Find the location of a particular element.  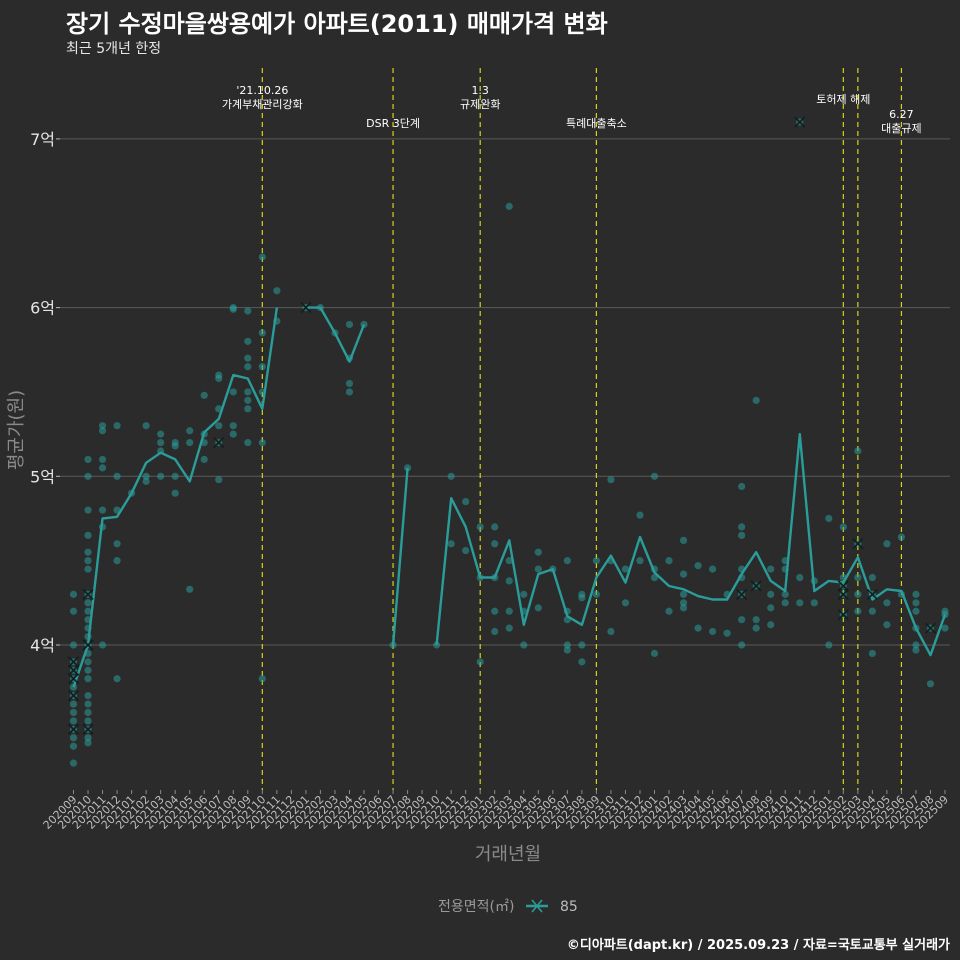

ytick-label-6: 6억 is located at coordinates (42, 308).